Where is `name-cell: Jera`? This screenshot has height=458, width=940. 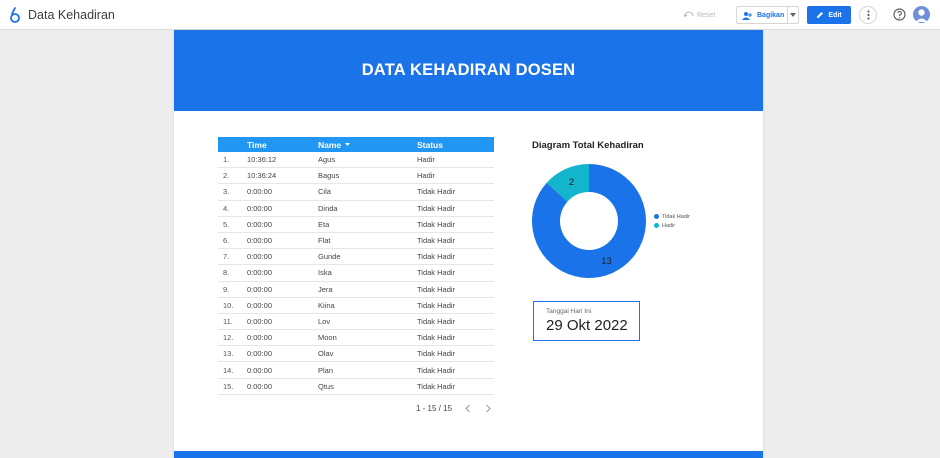 name-cell: Jera is located at coordinates (325, 289).